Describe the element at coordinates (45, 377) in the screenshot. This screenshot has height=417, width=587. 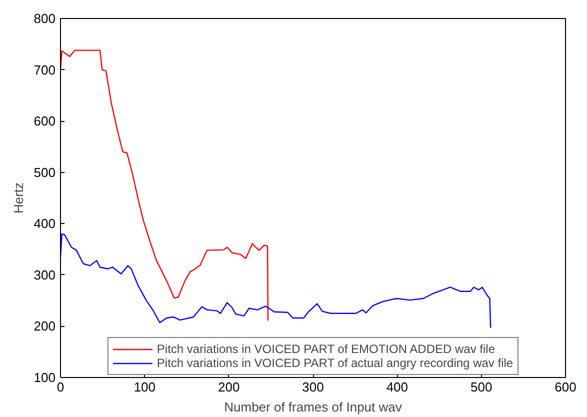
I see `y-tick-label: 100` at that location.